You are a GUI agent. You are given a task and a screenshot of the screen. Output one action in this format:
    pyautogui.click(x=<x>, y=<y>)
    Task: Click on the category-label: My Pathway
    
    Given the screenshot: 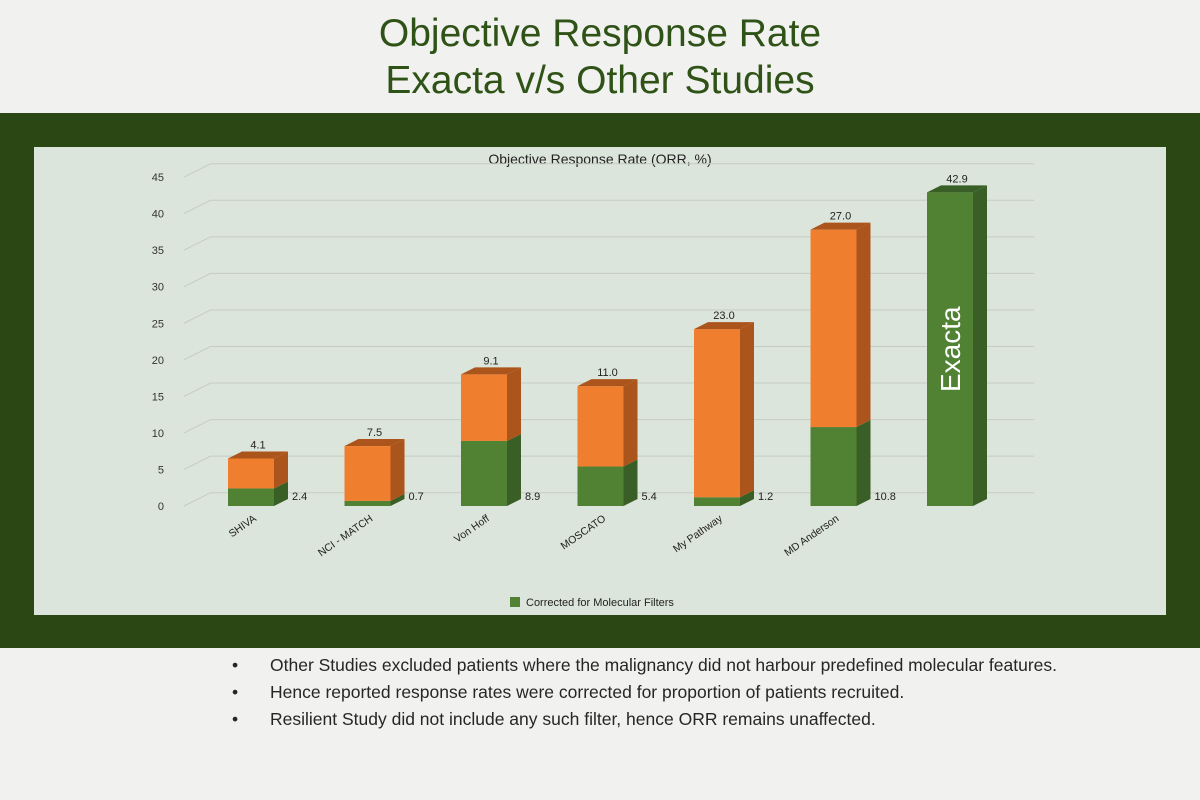 What is the action you would take?
    pyautogui.click(x=698, y=533)
    